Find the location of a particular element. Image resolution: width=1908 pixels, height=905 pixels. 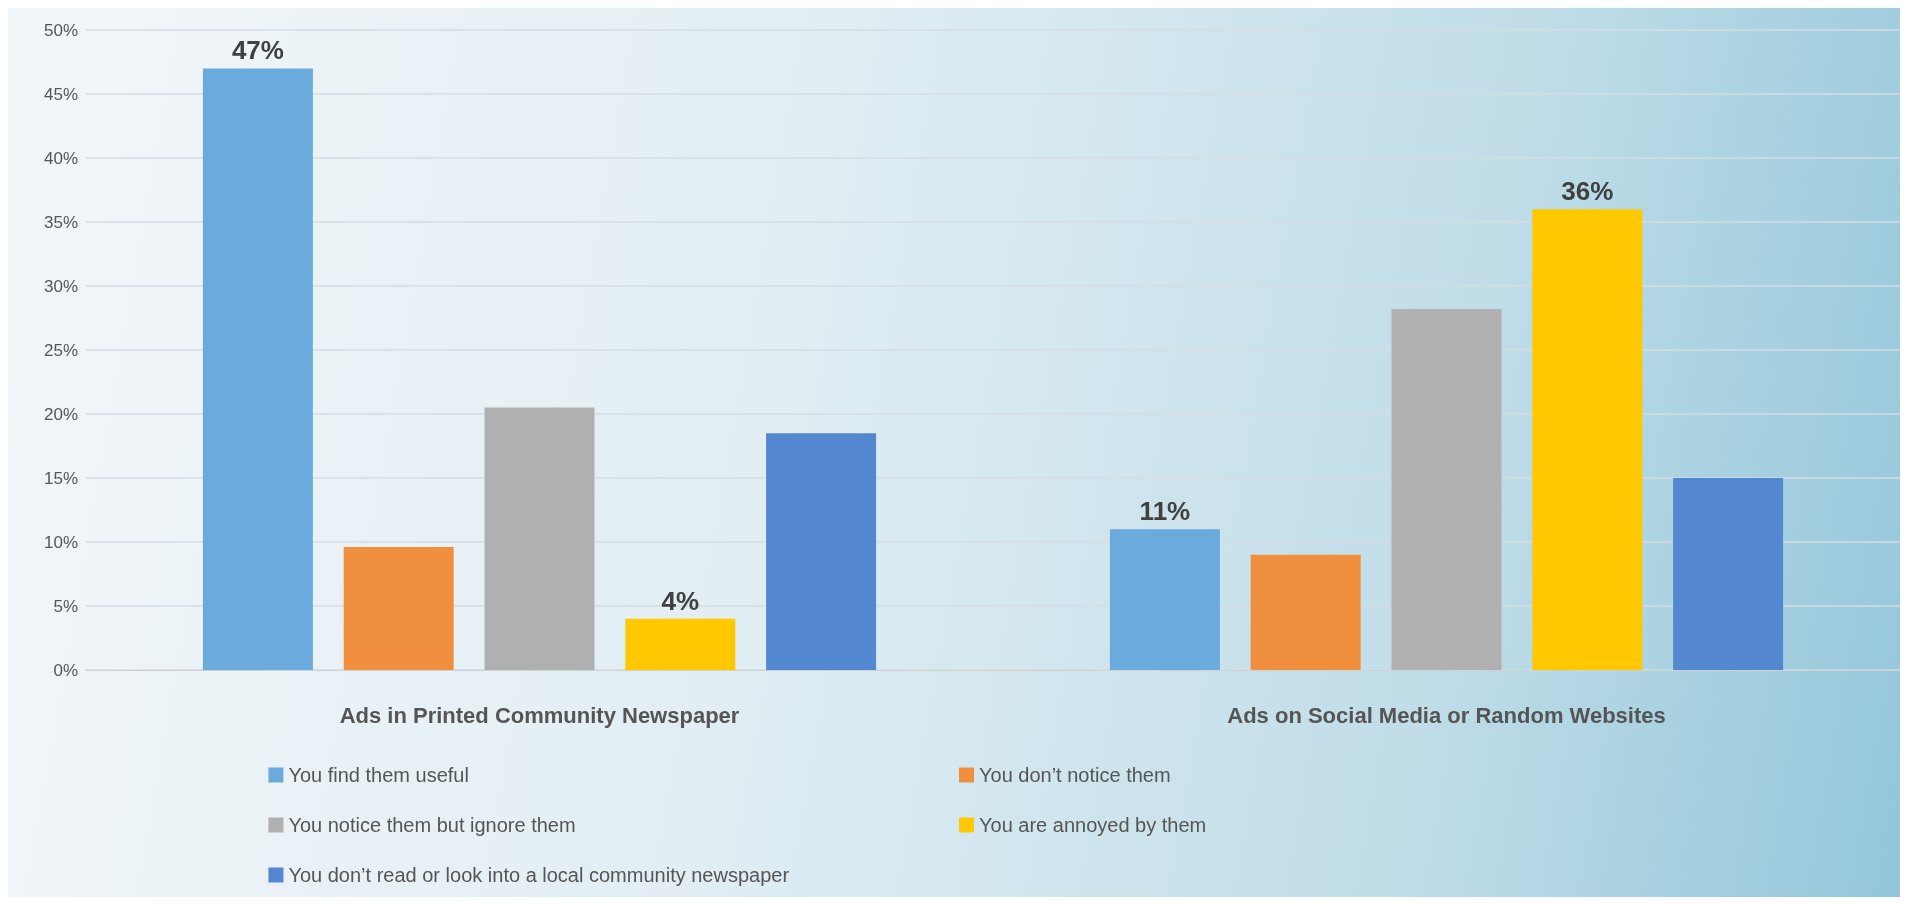

y-tick-label: 45% is located at coordinates (60, 94).